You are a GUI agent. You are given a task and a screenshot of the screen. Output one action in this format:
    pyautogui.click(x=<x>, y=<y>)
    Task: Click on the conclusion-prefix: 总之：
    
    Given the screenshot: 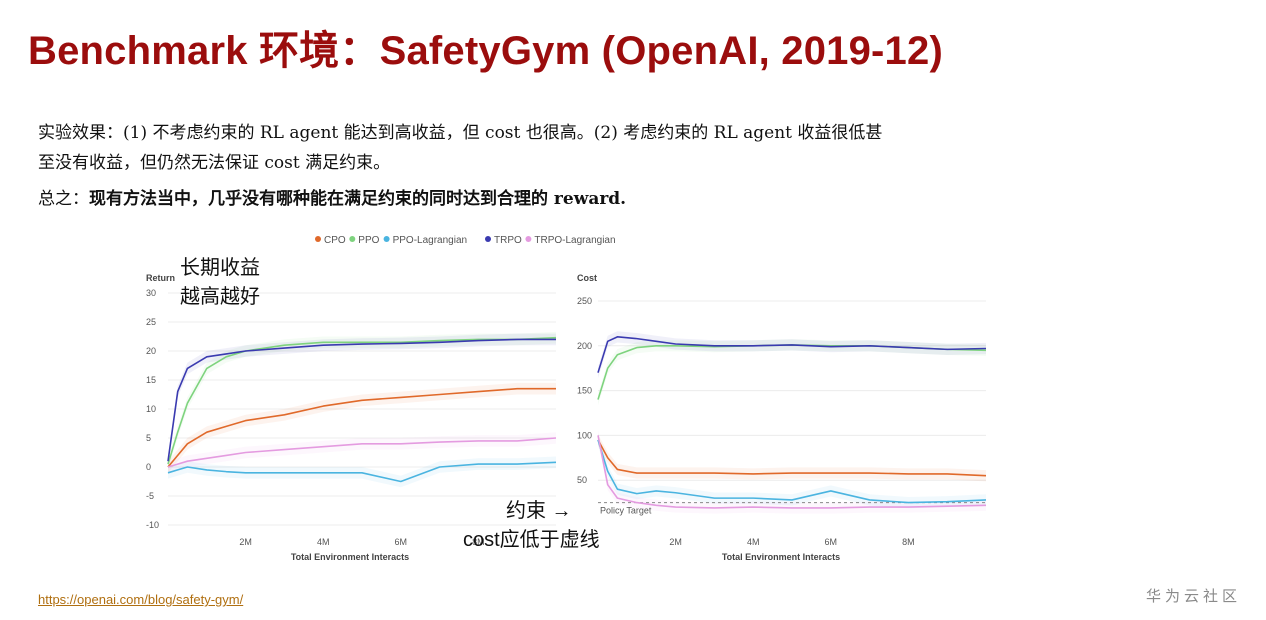 What is the action you would take?
    pyautogui.click(x=63, y=199)
    